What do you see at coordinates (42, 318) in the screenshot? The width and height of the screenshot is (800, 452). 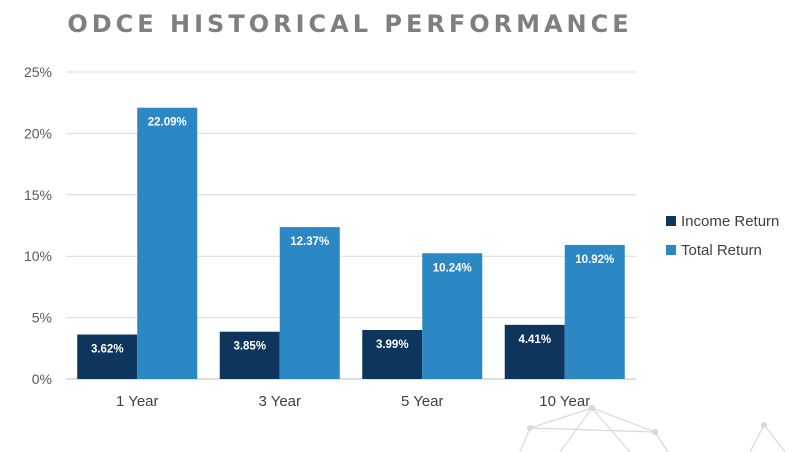 I see `y-tick-label: 5%` at bounding box center [42, 318].